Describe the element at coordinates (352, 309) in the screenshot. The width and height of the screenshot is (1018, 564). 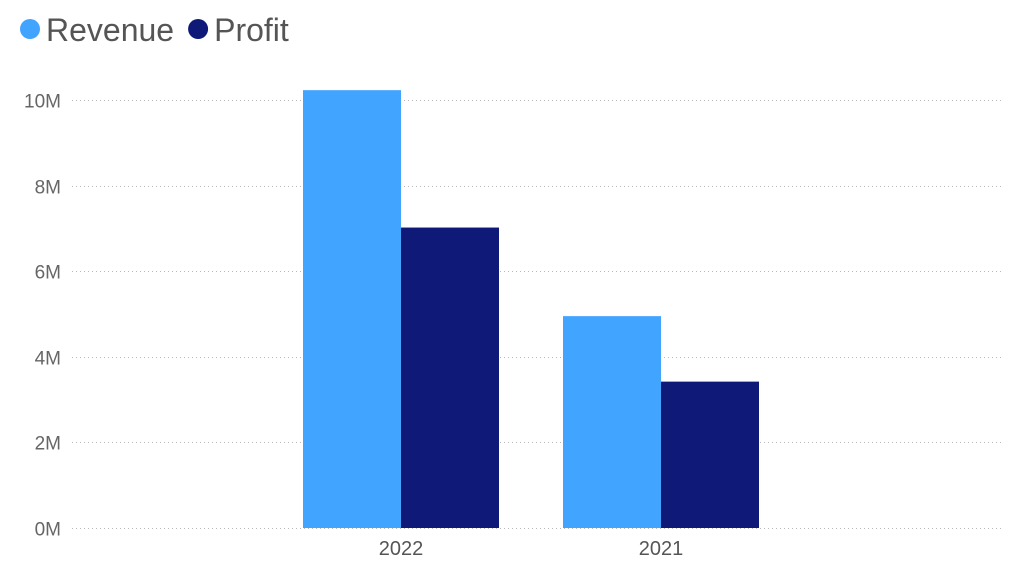
I see `bar-revenue-2022` at that location.